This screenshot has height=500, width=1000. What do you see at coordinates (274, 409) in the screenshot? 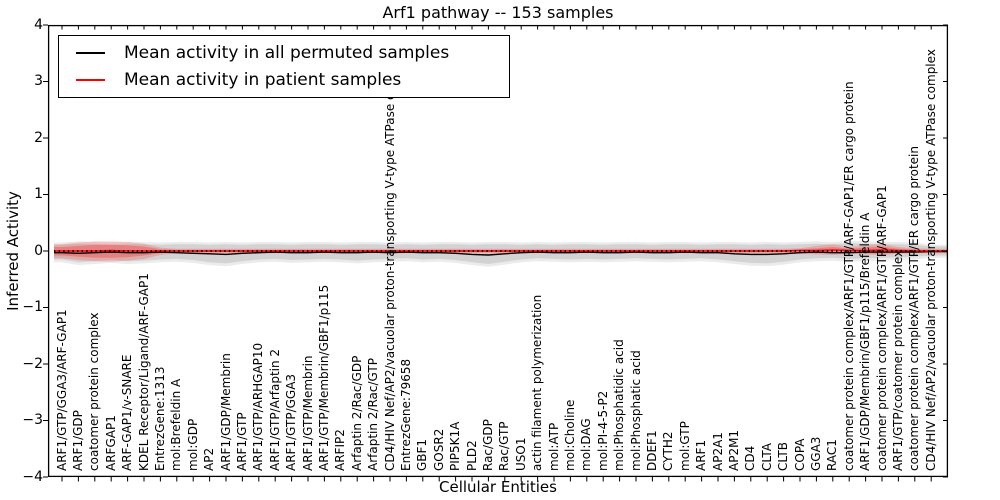
I see `x-tick-label: ARF1/GTP/Arfaptin 2` at bounding box center [274, 409].